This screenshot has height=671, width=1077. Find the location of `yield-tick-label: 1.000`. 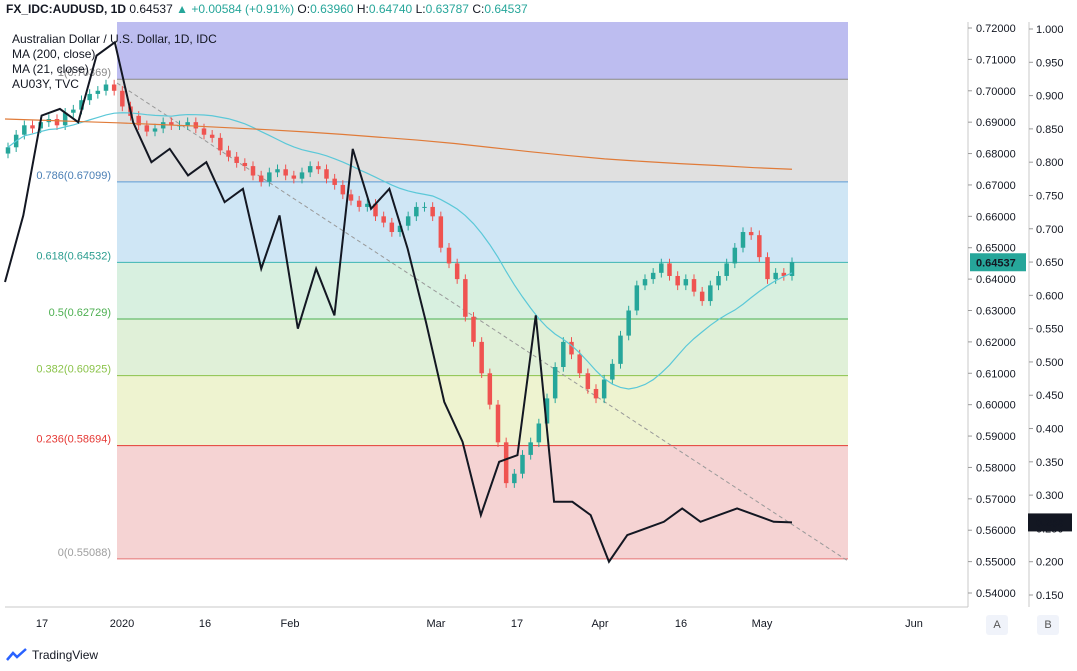

yield-tick-label: 1.000 is located at coordinates (1050, 30).